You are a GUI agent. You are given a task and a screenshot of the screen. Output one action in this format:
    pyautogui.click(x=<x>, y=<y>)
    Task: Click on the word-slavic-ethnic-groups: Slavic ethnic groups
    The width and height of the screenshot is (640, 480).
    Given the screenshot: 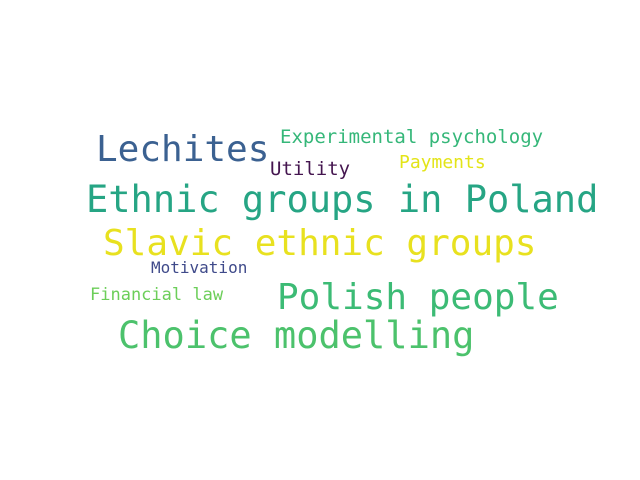 What is the action you would take?
    pyautogui.click(x=320, y=243)
    